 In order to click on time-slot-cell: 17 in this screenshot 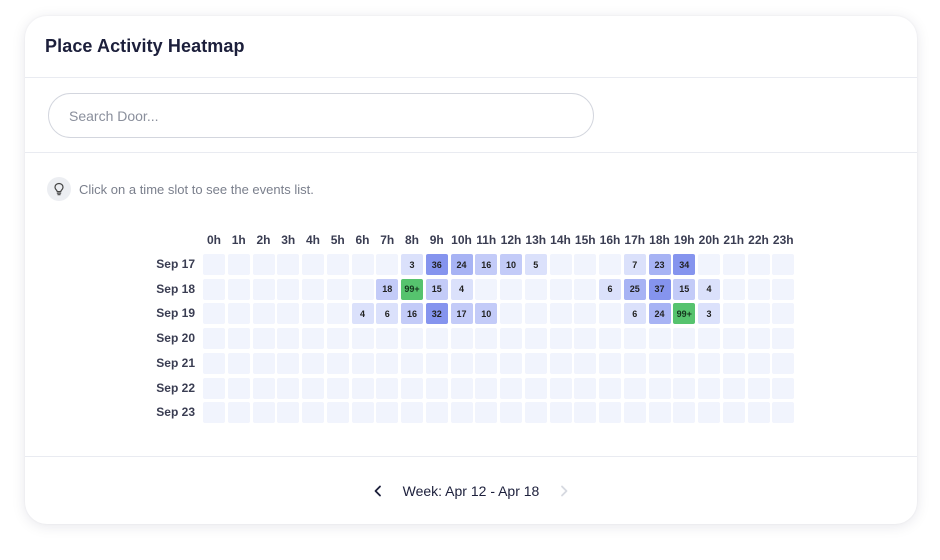, I will do `click(461, 314)`.